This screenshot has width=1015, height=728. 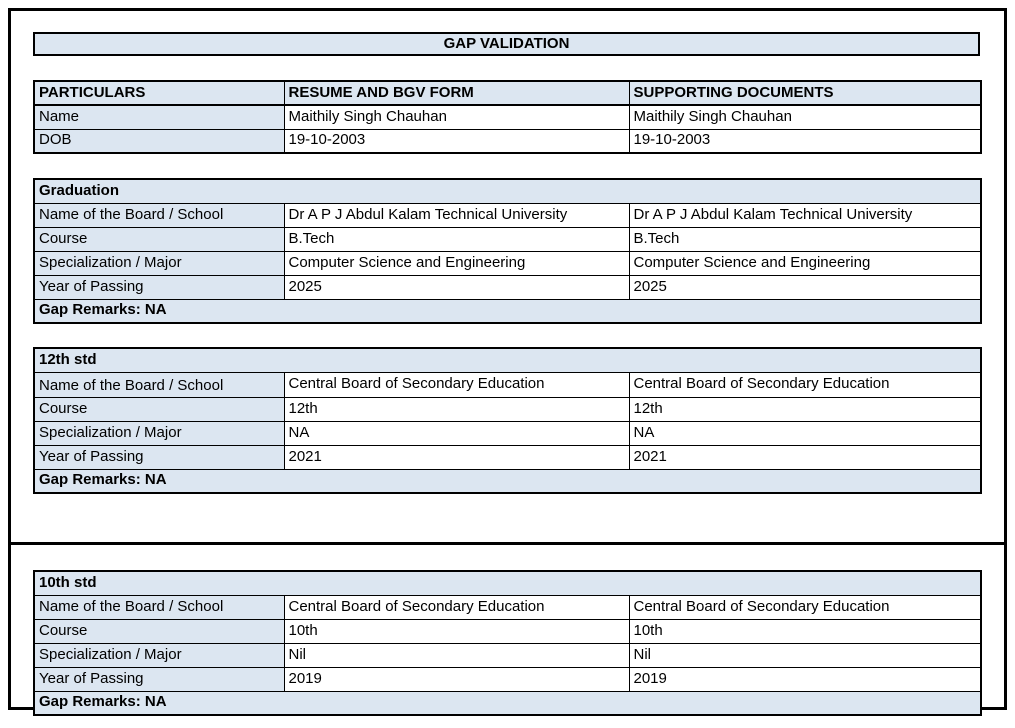 I want to click on supporting-value-cell: 2019, so click(x=805, y=679).